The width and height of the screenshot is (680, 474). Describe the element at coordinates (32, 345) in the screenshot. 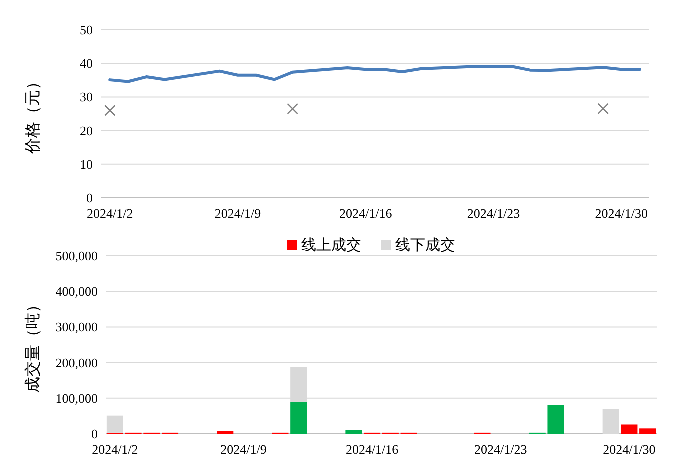

I see `y-axis-title: 成交量（吨）` at that location.